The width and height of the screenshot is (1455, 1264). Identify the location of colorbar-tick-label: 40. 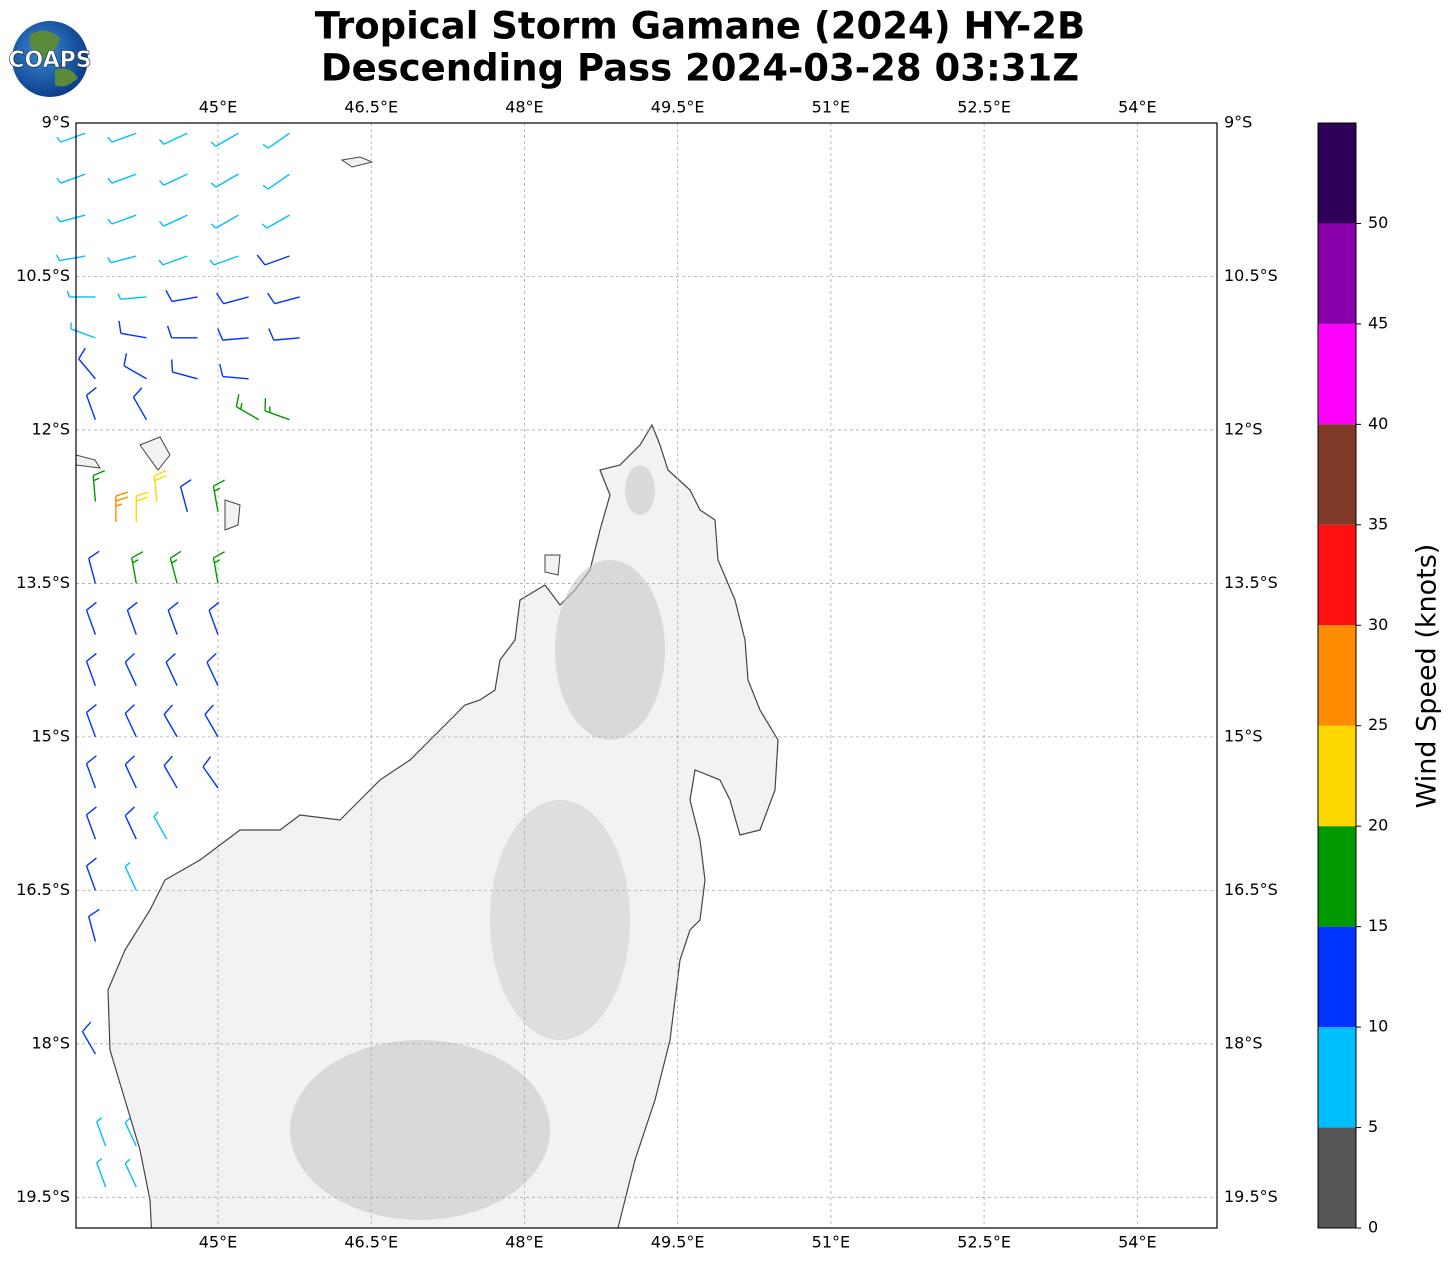
(1378, 423).